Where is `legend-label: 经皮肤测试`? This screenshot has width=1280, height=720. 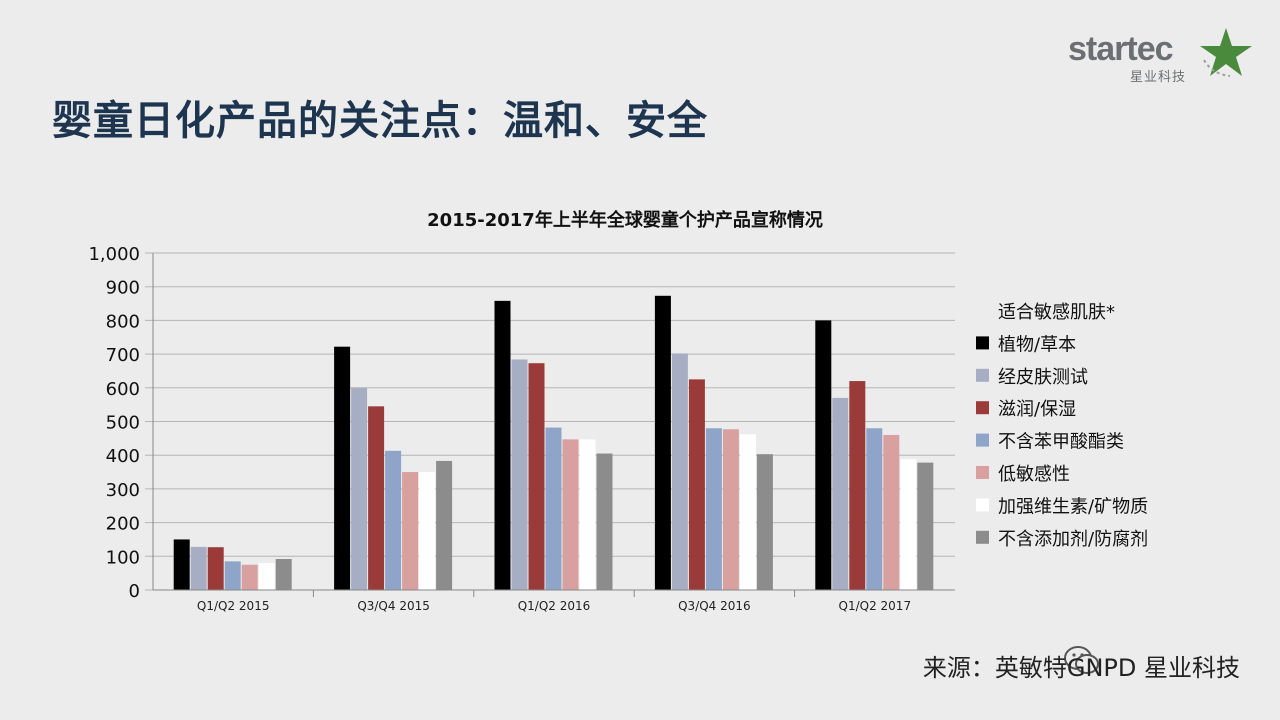 legend-label: 经皮肤测试 is located at coordinates (1043, 377).